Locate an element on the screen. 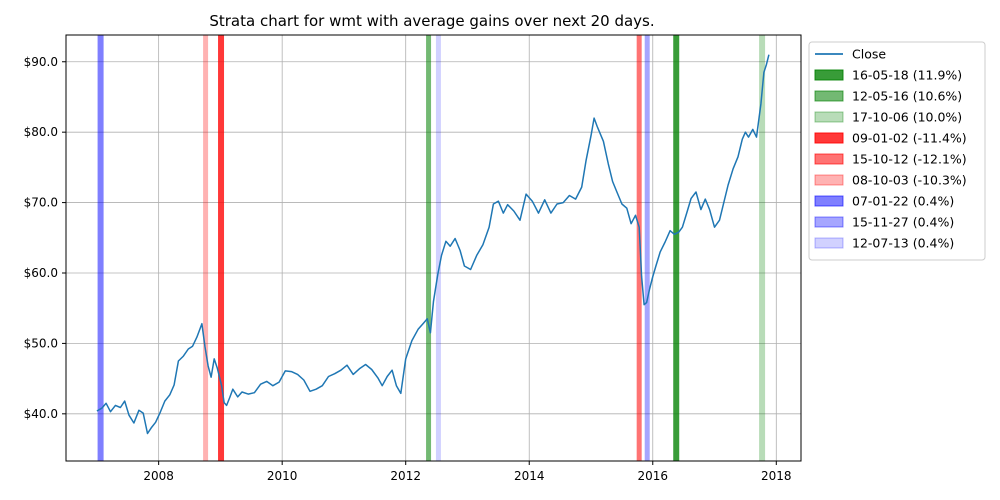  legend-box is located at coordinates (897, 151).